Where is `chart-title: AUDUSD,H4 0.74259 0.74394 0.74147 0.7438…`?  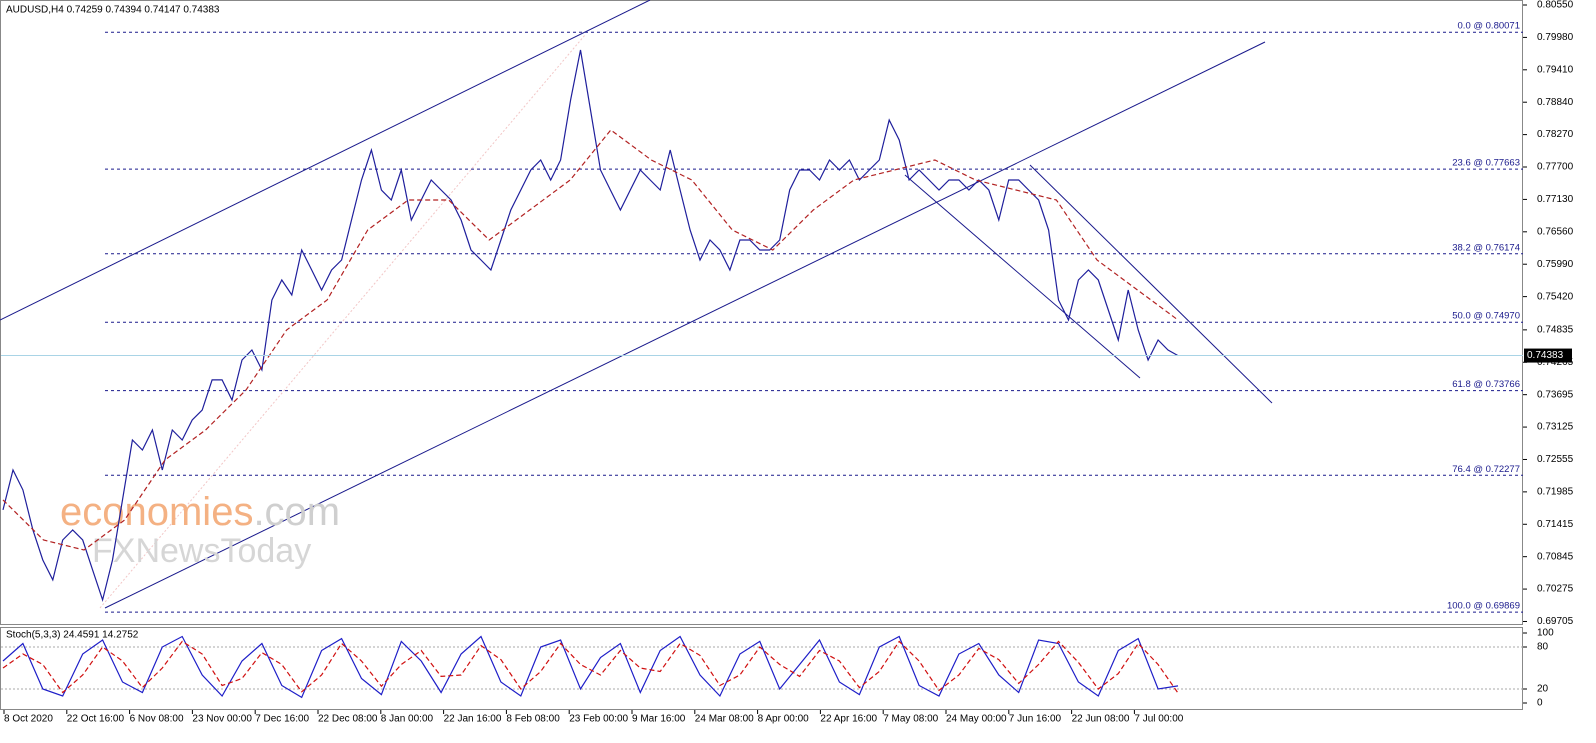 chart-title: AUDUSD,H4 0.74259 0.74394 0.74147 0.7438… is located at coordinates (113, 10).